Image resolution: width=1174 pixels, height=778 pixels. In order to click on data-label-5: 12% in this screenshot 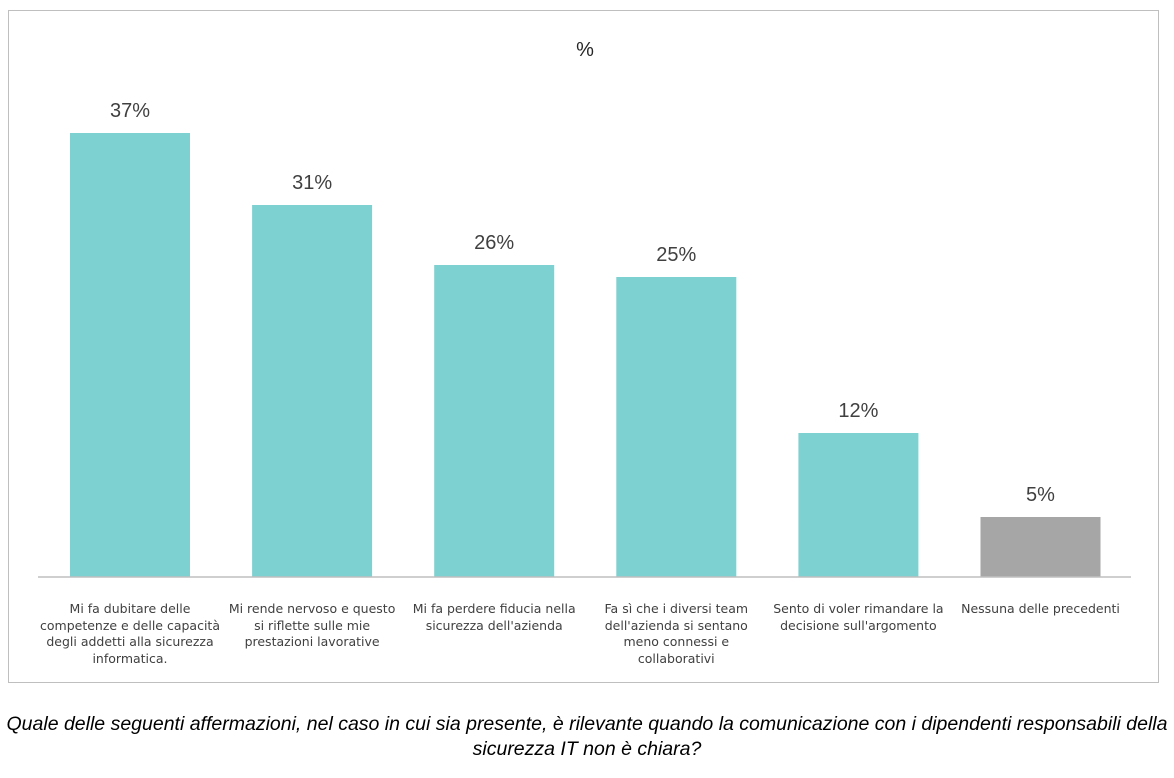, I will do `click(858, 411)`.